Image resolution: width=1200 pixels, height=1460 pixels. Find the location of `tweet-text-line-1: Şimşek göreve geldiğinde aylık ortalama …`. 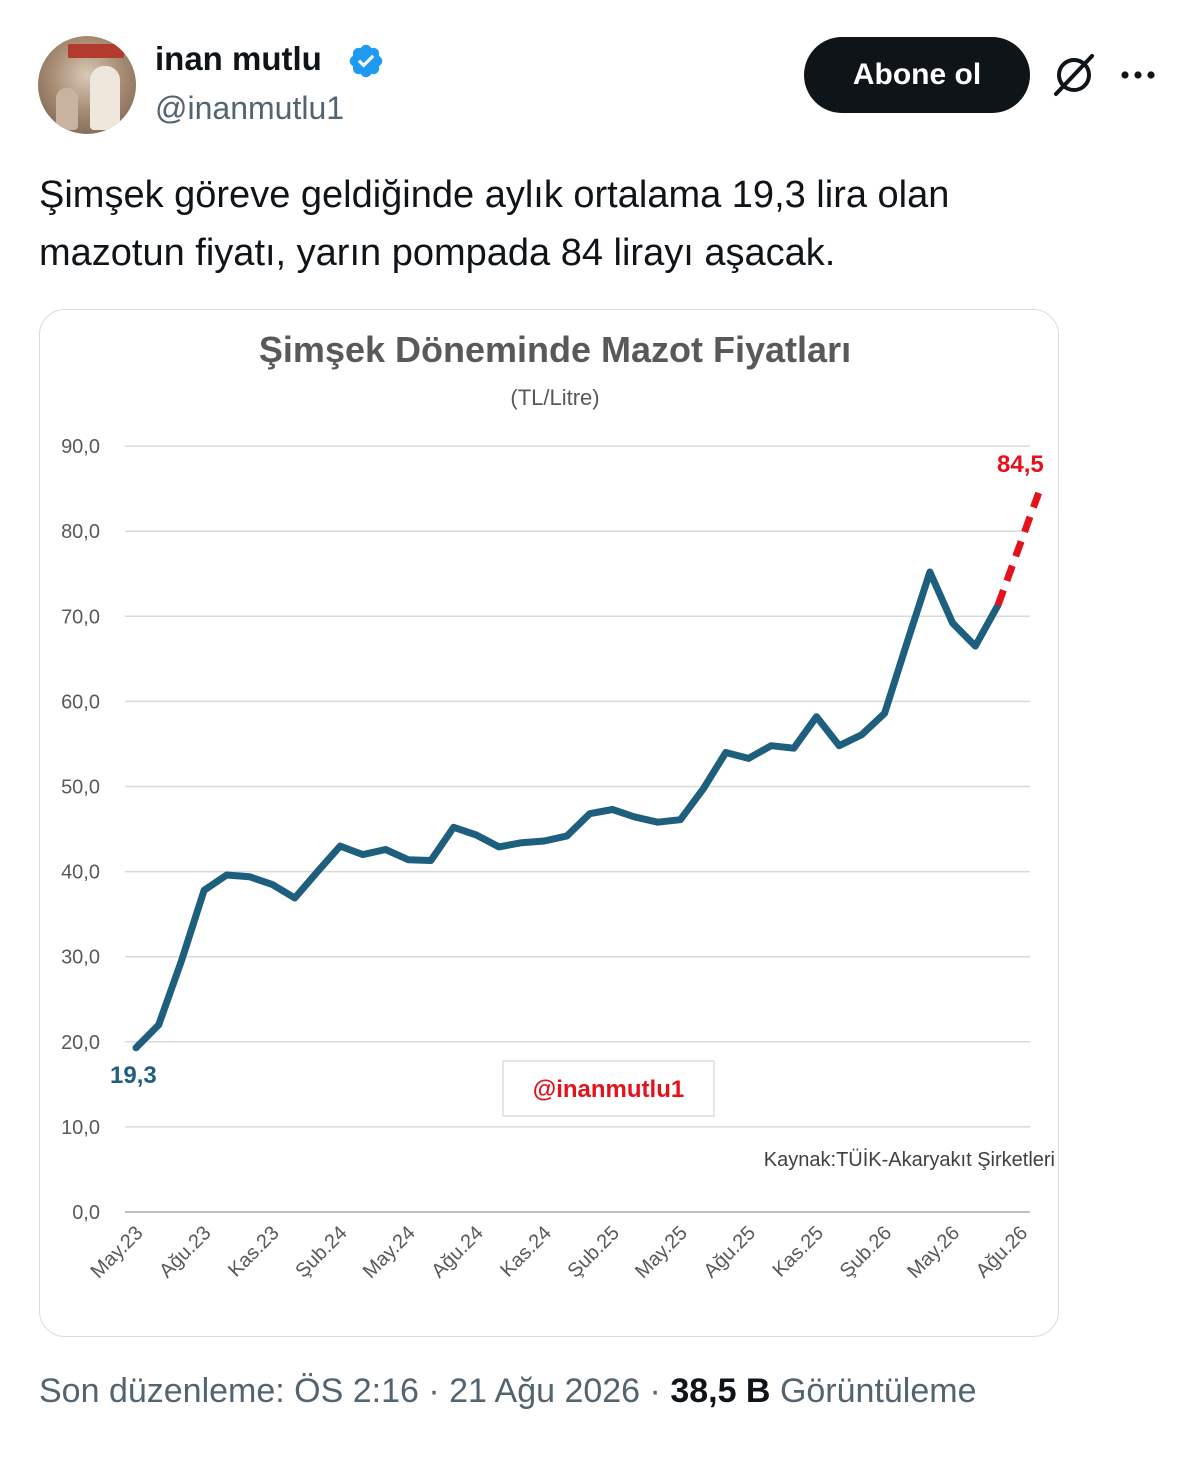

tweet-text-line-1: Şimşek göreve geldiğinde aylık ortalama … is located at coordinates (494, 195).